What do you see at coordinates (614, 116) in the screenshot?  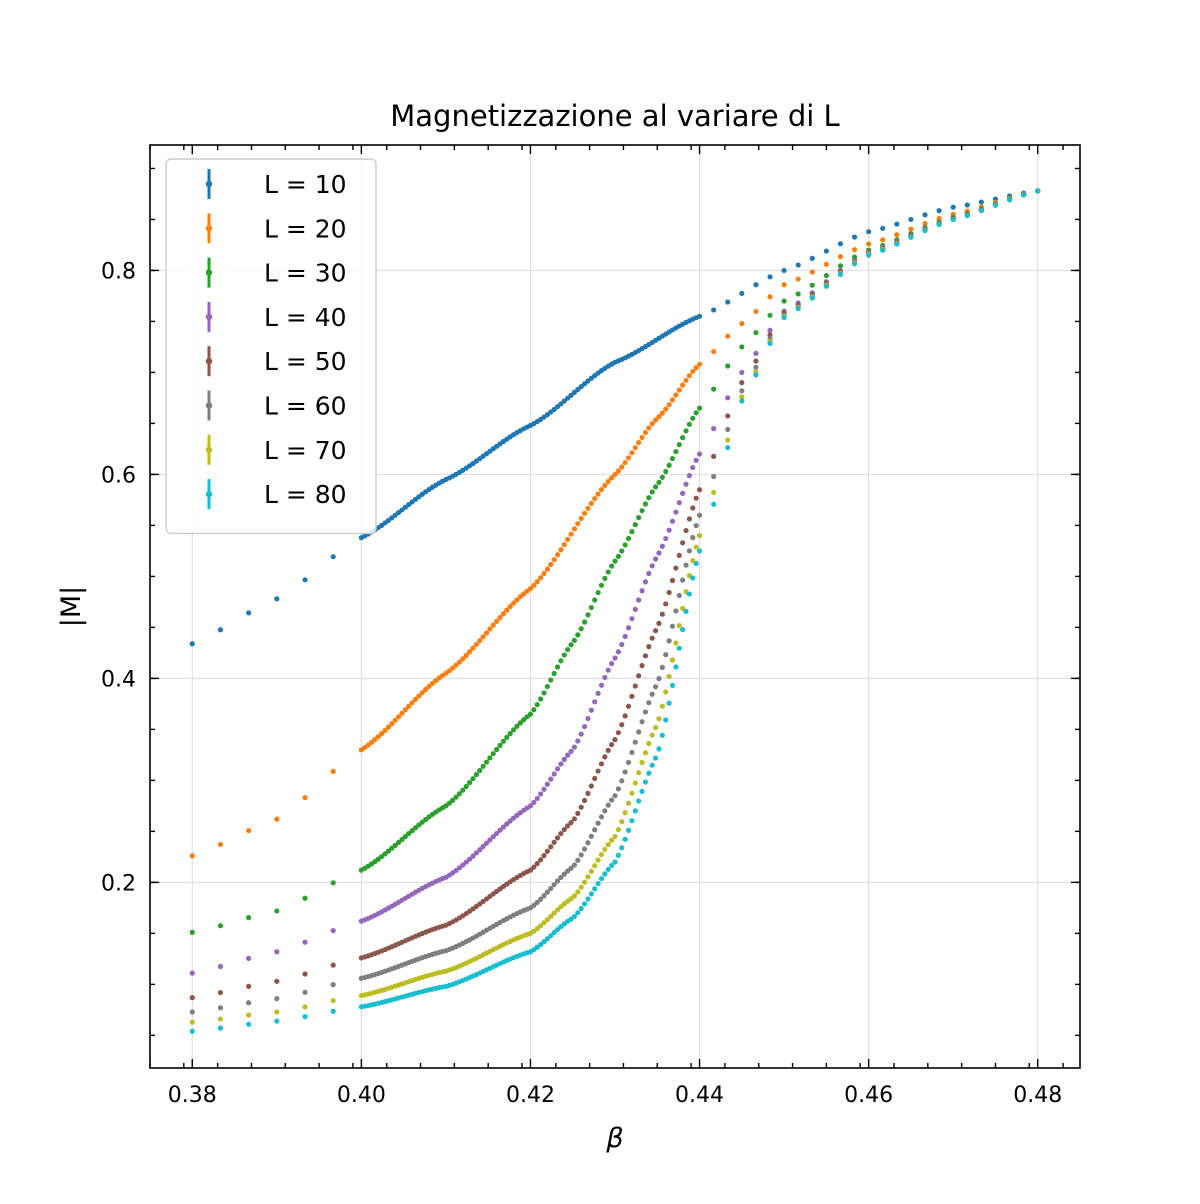 I see `chart-title: Magnetizzazione al variare di L` at bounding box center [614, 116].